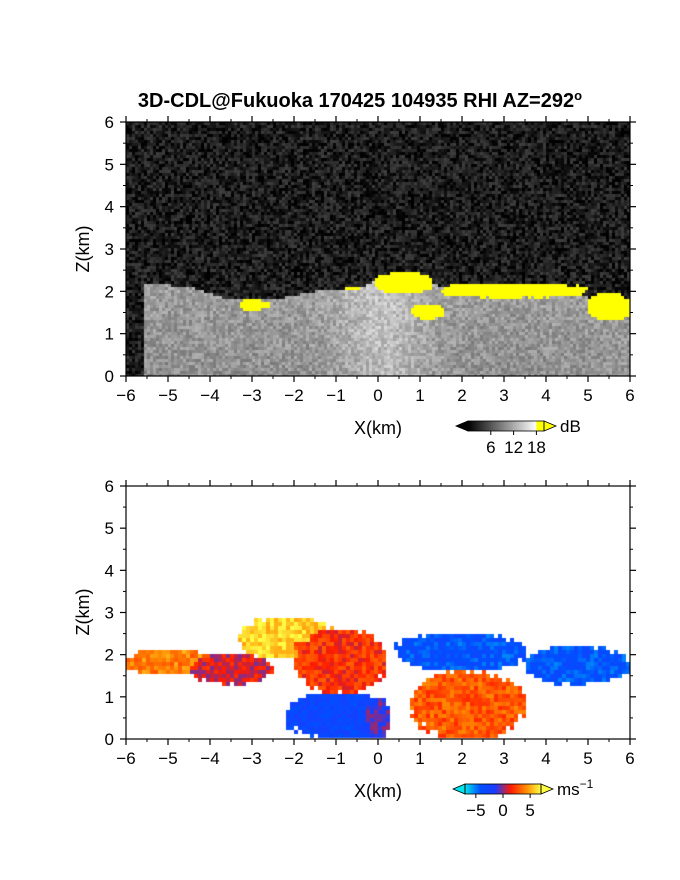 Image resolution: width=680 pixels, height=880 pixels. What do you see at coordinates (513, 447) in the screenshot?
I see `reflectivity-colorbar-tick-label: 12` at bounding box center [513, 447].